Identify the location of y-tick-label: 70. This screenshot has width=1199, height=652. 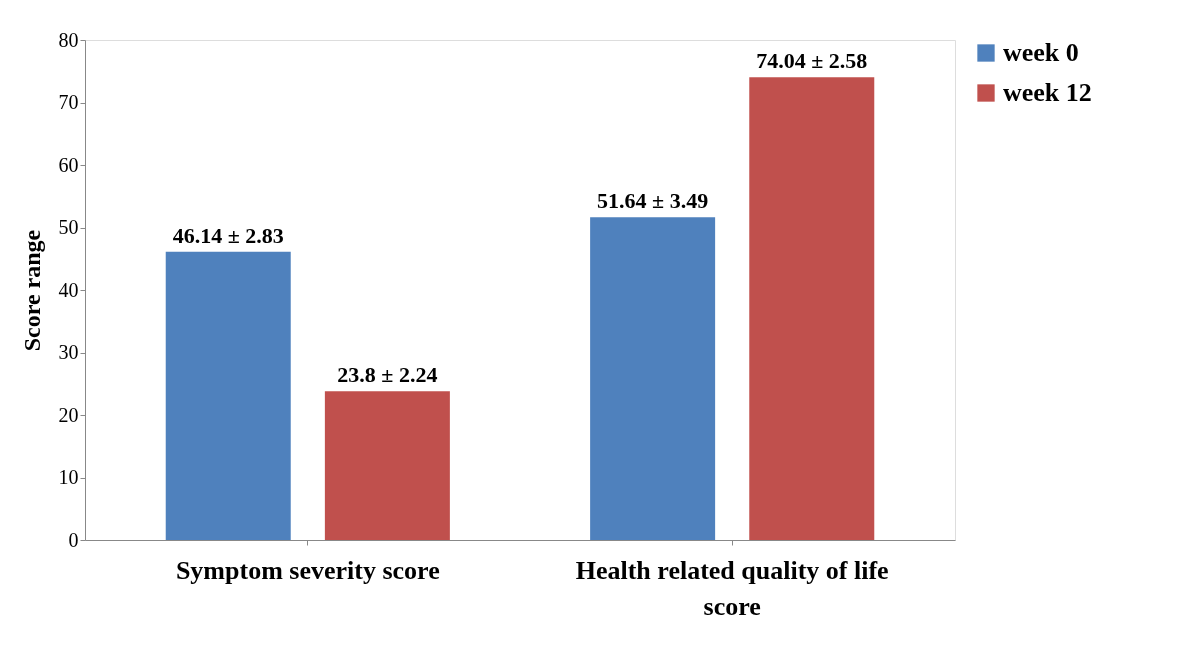
(68, 102).